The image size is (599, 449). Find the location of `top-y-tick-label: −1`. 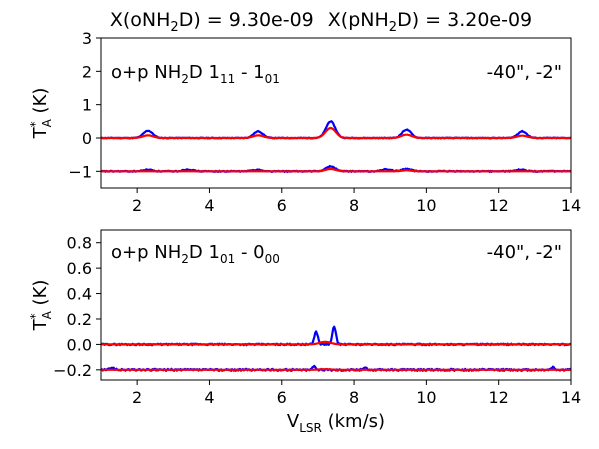

top-y-tick-label: −1 is located at coordinates (80, 171).